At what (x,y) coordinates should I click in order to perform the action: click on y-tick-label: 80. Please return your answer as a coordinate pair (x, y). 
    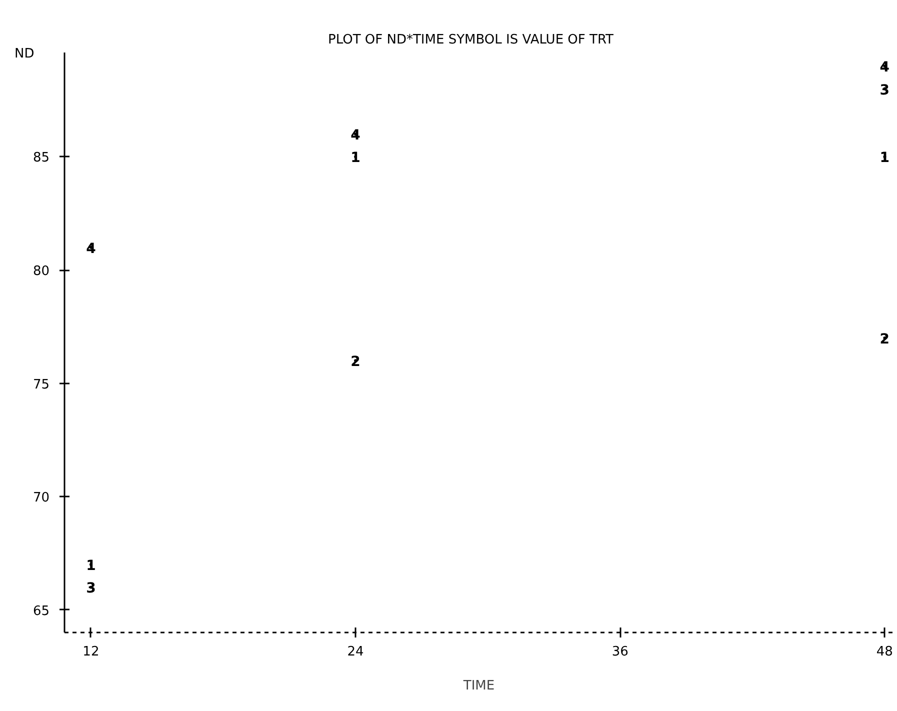
    Looking at the image, I should click on (41, 271).